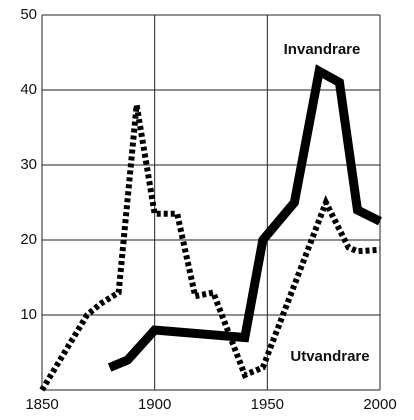  What do you see at coordinates (28, 89) in the screenshot?
I see `y-tick-label: 40` at bounding box center [28, 89].